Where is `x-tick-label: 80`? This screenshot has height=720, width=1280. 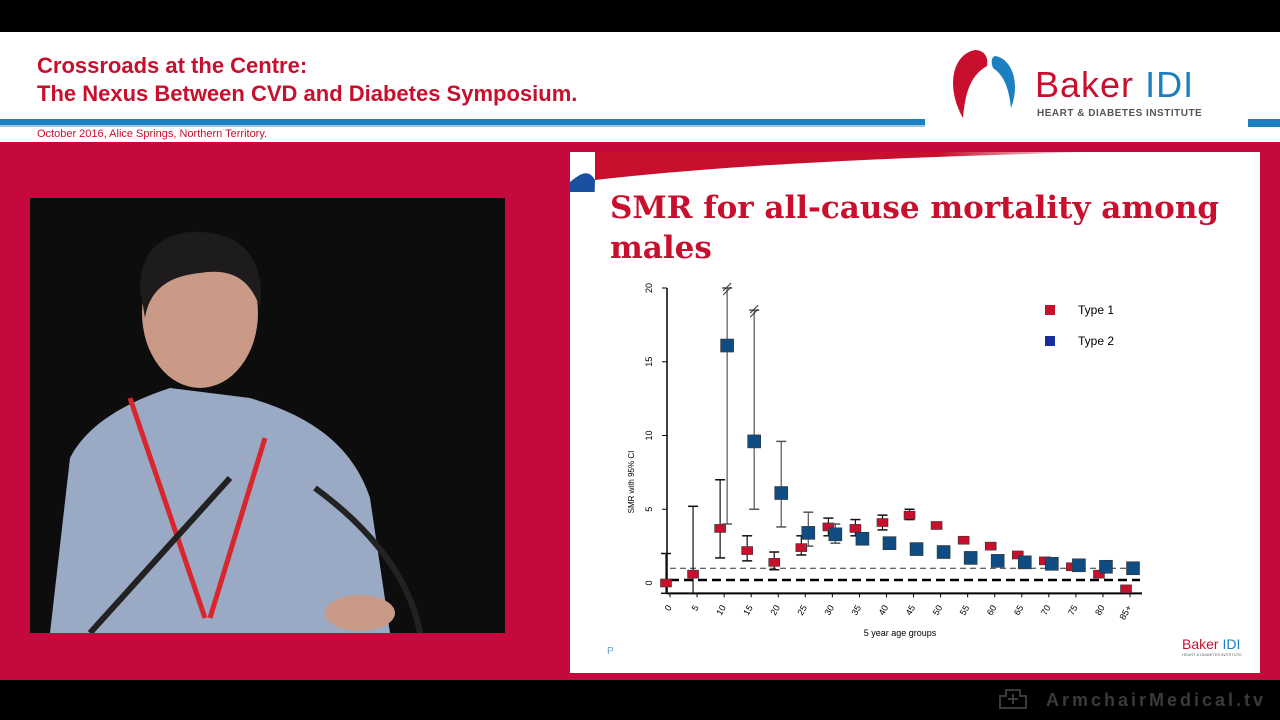
x-tick-label: 80 is located at coordinates (1100, 610).